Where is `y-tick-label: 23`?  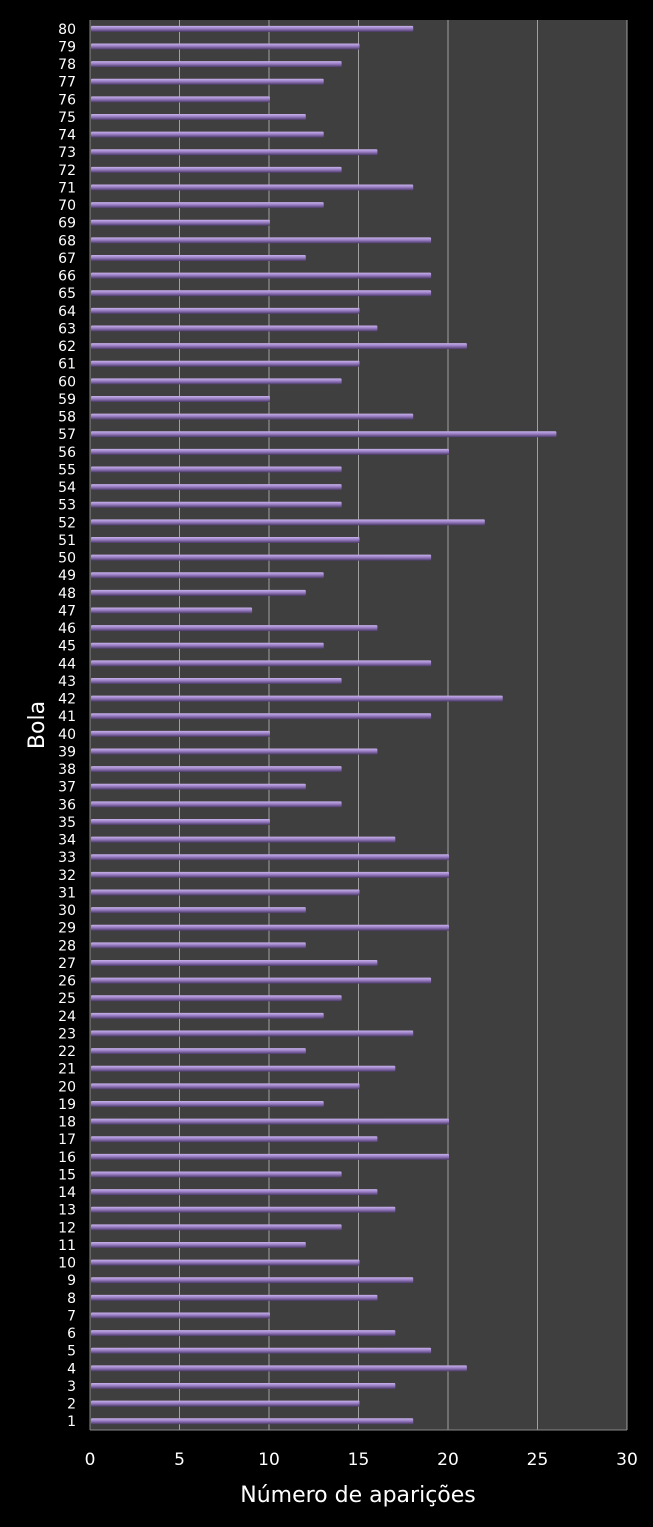
y-tick-label: 23 is located at coordinates (67, 1034).